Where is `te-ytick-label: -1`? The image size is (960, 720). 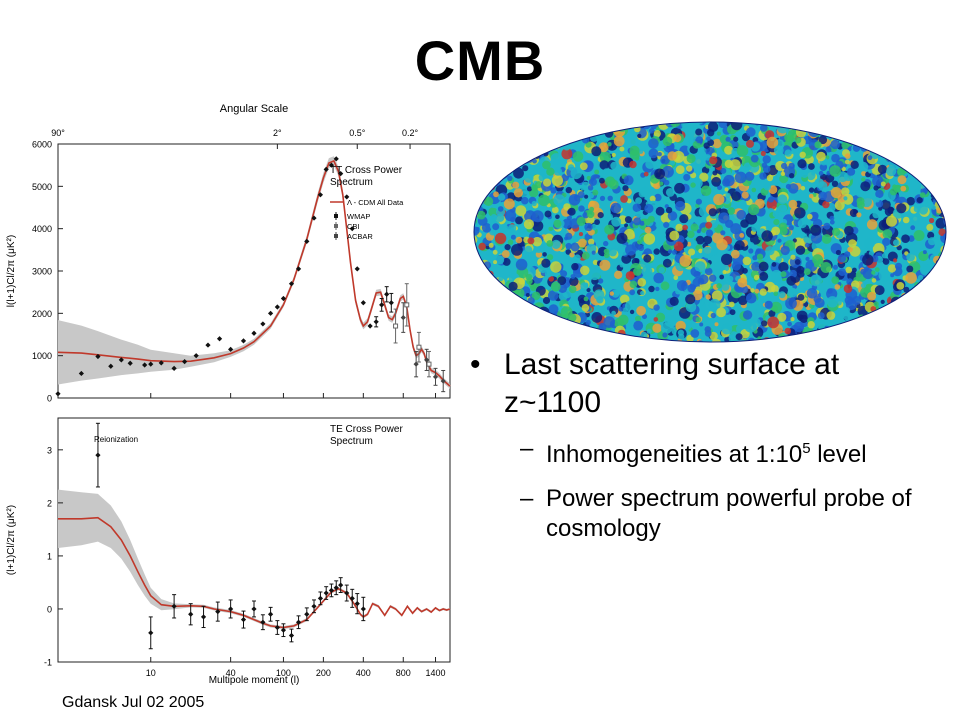
te-ytick-label: -1 is located at coordinates (48, 663).